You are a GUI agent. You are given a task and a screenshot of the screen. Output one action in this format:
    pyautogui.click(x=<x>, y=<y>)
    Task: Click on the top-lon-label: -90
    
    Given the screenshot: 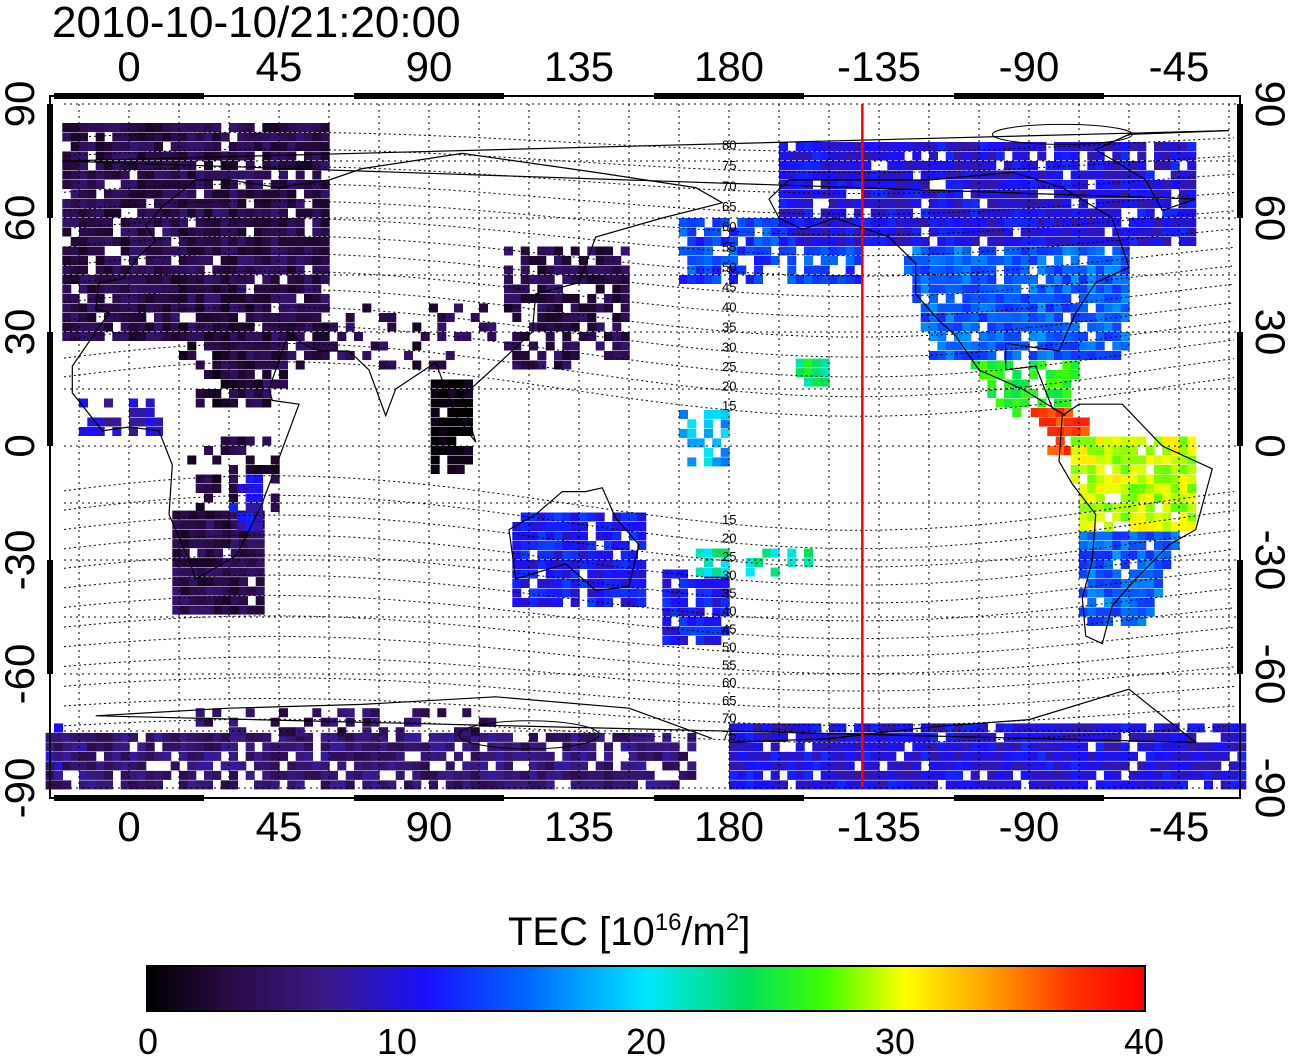 What is the action you would take?
    pyautogui.click(x=1029, y=66)
    